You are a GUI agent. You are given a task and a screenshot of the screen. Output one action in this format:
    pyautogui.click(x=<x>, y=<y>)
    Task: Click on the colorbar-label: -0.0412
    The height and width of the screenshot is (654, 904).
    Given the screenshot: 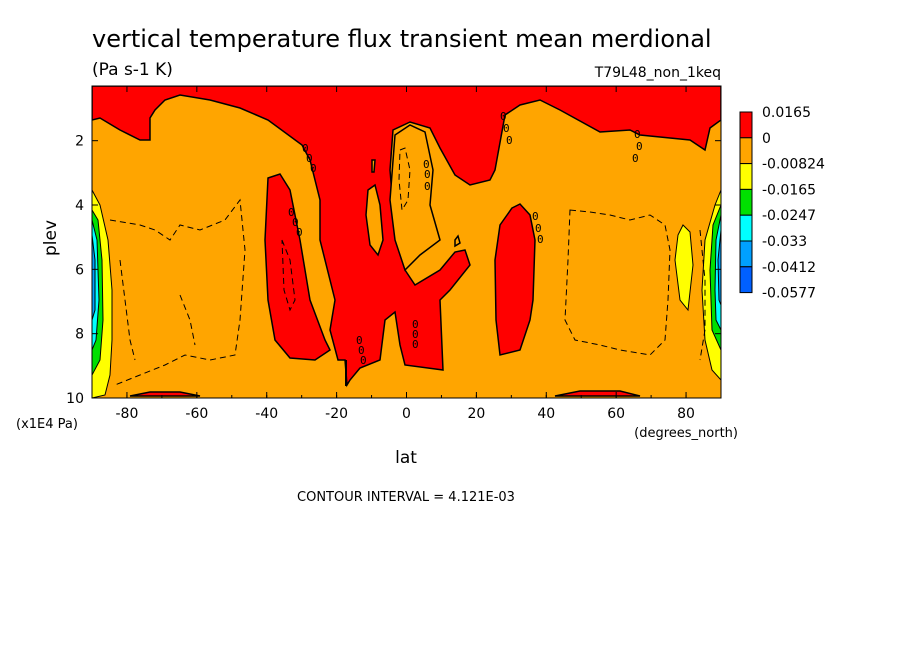 What is the action you would take?
    pyautogui.click(x=789, y=268)
    